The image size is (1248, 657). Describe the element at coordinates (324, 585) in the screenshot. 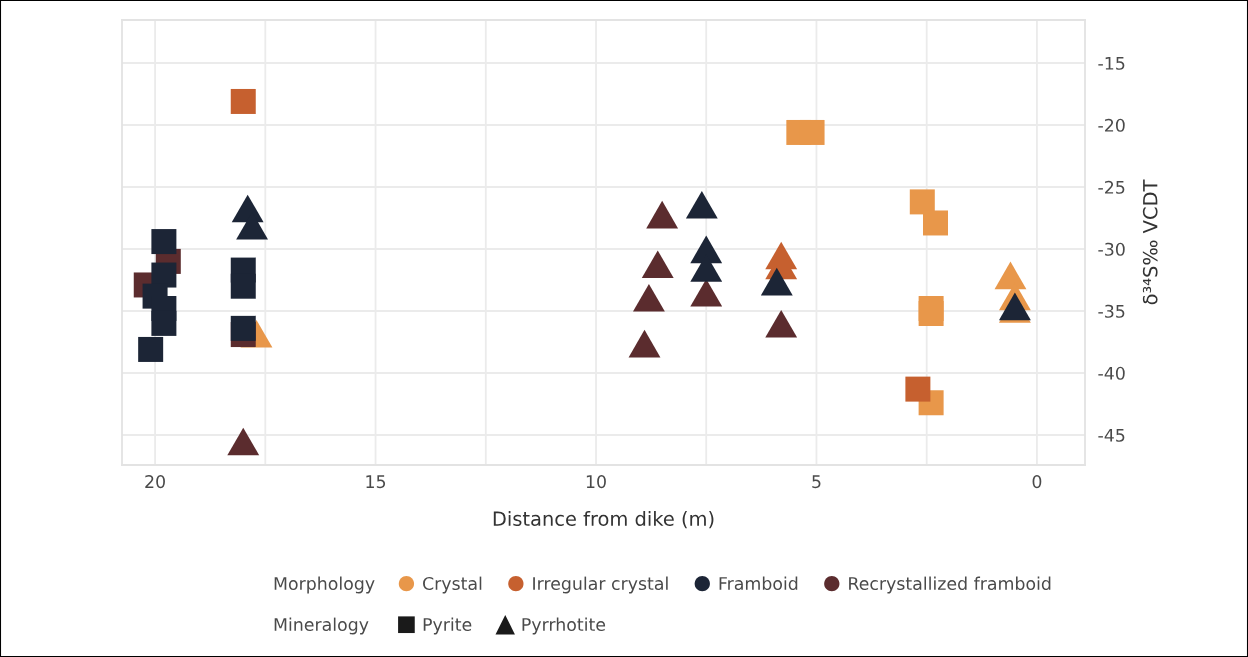

I see `text: Morphology` at that location.